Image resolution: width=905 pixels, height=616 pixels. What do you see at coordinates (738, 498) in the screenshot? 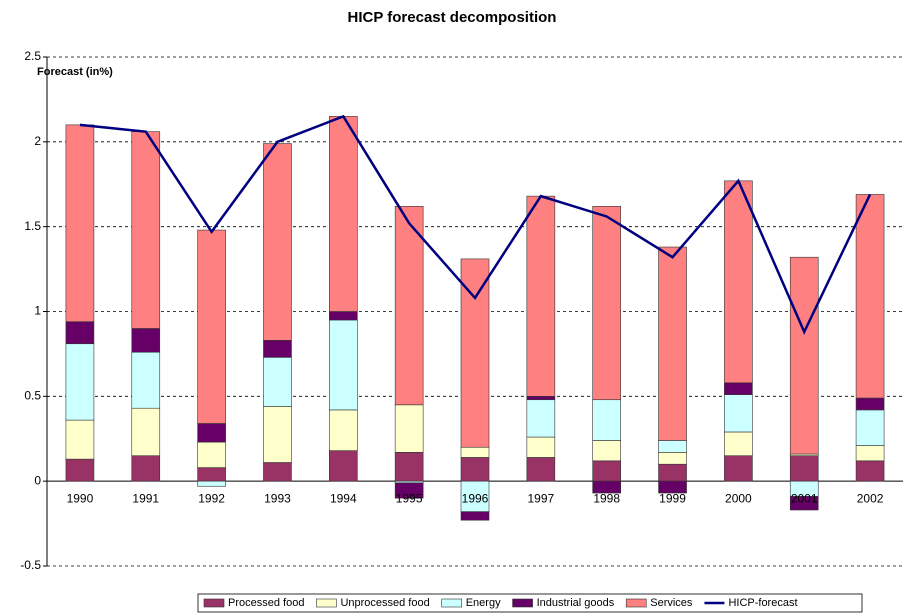
I see `x-tick-label: 2000` at bounding box center [738, 498].